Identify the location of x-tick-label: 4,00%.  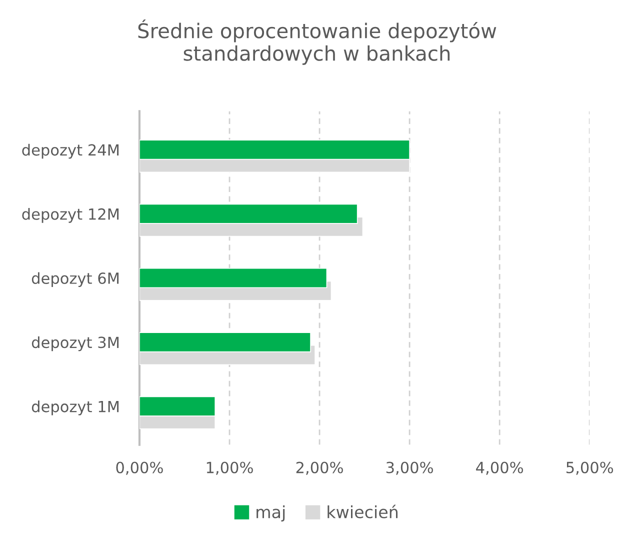
(500, 468).